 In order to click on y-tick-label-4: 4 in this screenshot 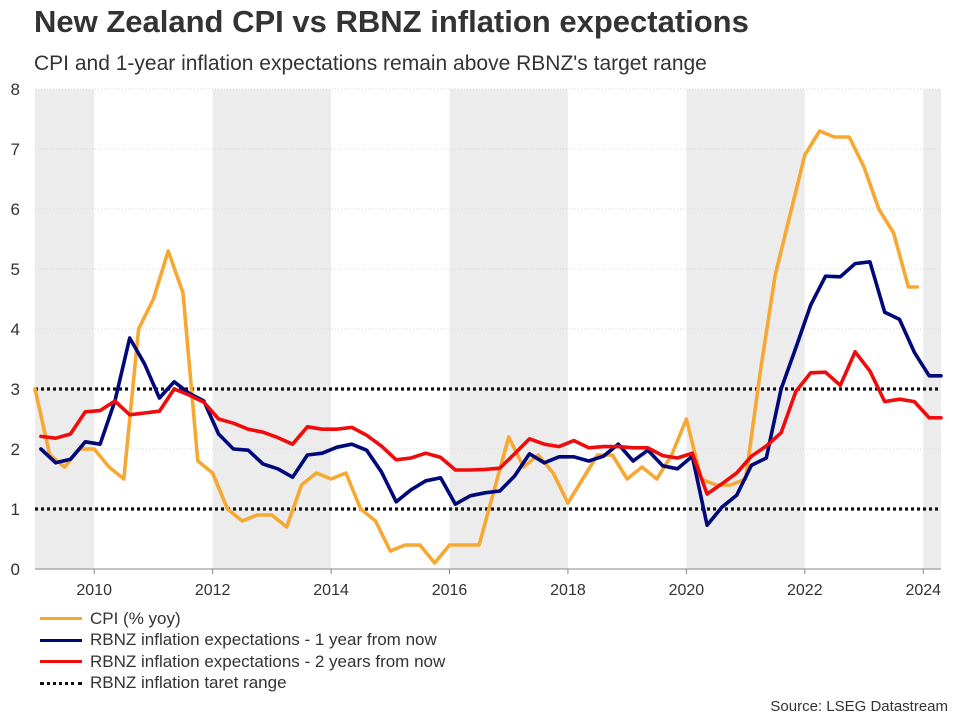, I will do `click(15, 329)`.